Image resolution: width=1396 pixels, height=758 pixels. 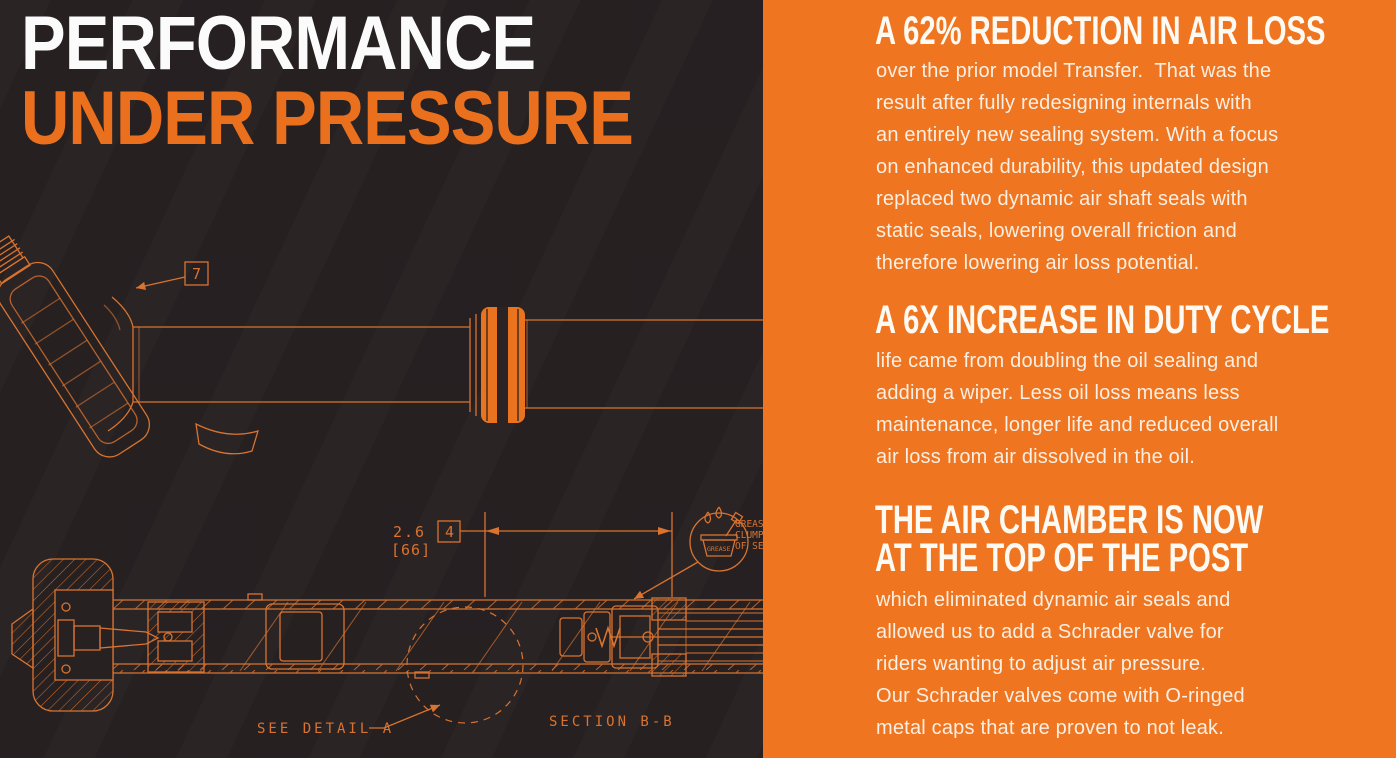 What do you see at coordinates (1102, 320) in the screenshot?
I see `heading-line: A 6X INCREASE IN DUTY CYCLE` at bounding box center [1102, 320].